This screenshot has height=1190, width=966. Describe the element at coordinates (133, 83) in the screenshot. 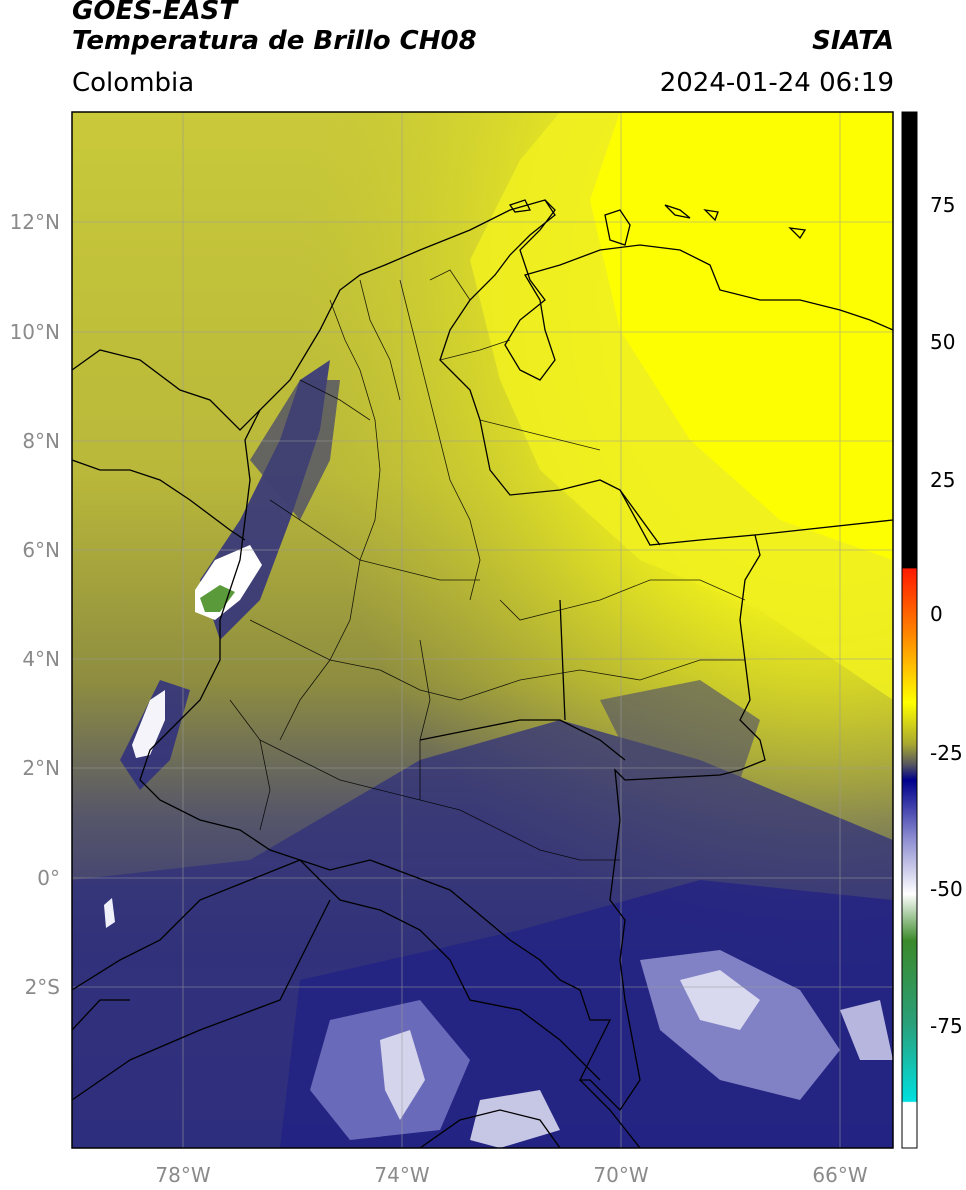

I see `region-name: Colombia` at that location.